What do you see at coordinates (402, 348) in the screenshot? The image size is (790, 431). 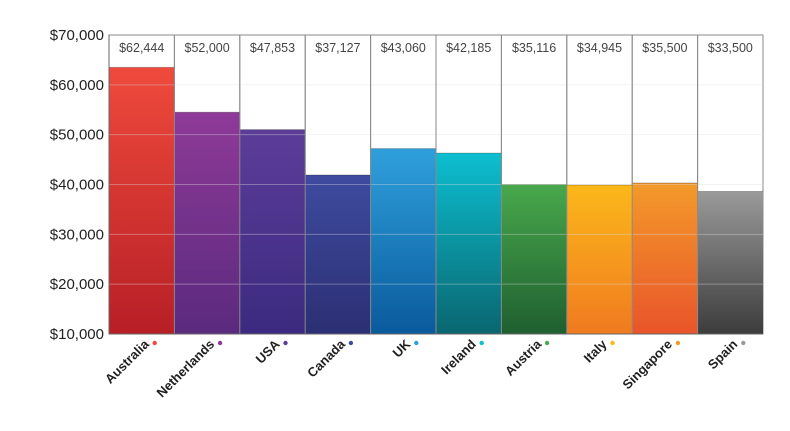 I see `category-label-uk: UK` at bounding box center [402, 348].